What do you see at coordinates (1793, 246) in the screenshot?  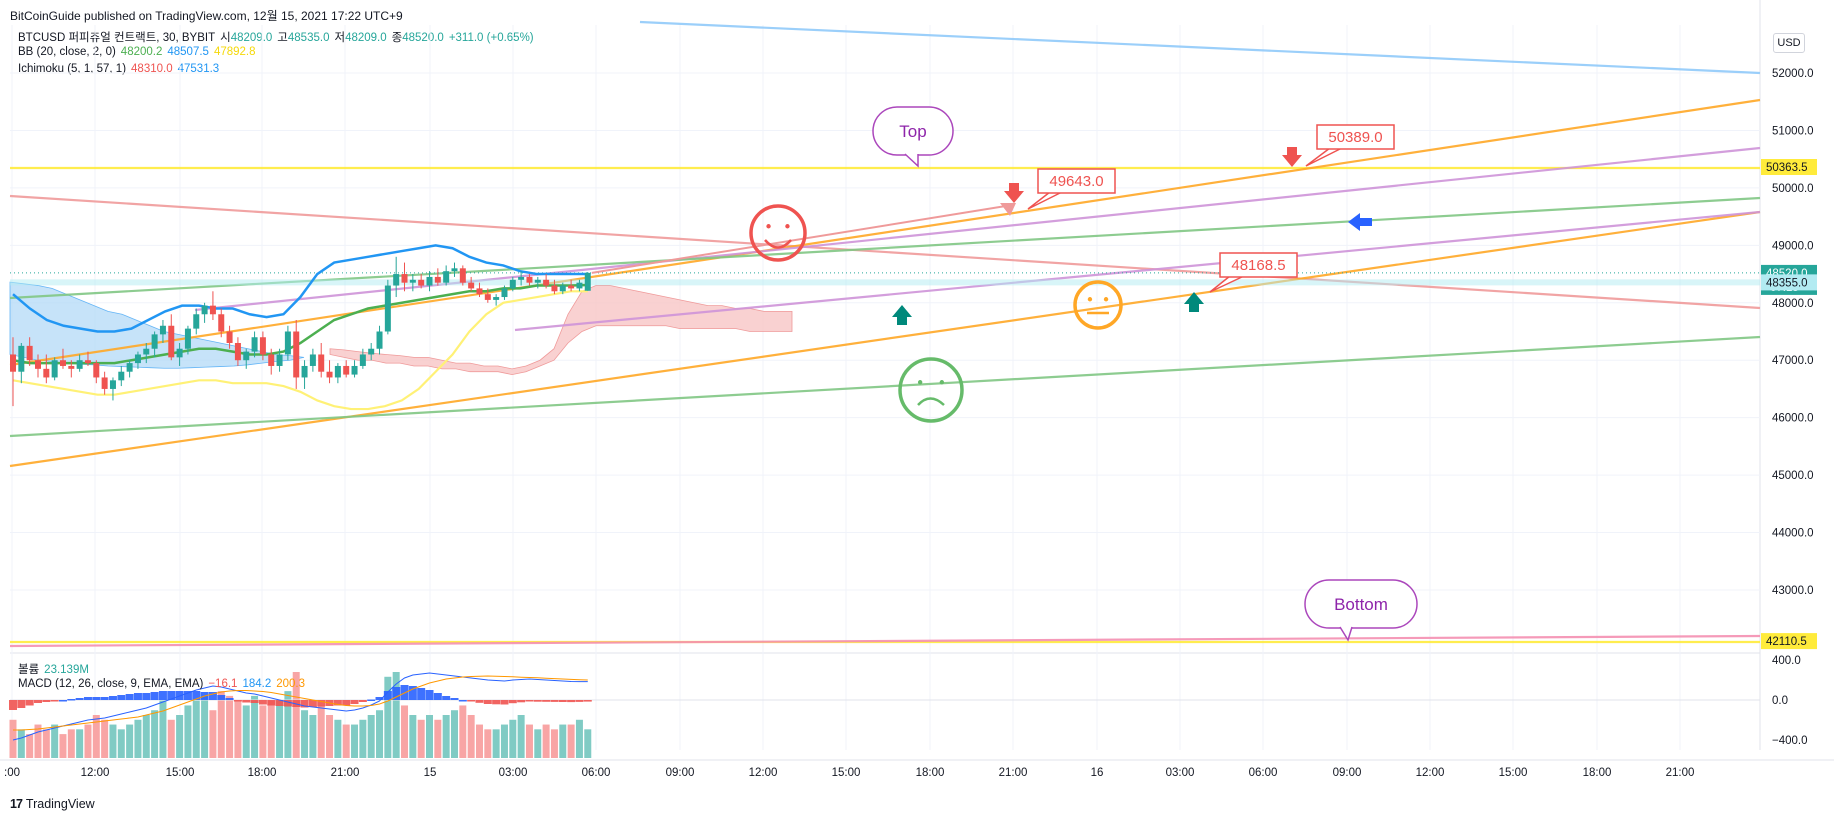 I see `price-tick-label: 49000.0` at bounding box center [1793, 246].